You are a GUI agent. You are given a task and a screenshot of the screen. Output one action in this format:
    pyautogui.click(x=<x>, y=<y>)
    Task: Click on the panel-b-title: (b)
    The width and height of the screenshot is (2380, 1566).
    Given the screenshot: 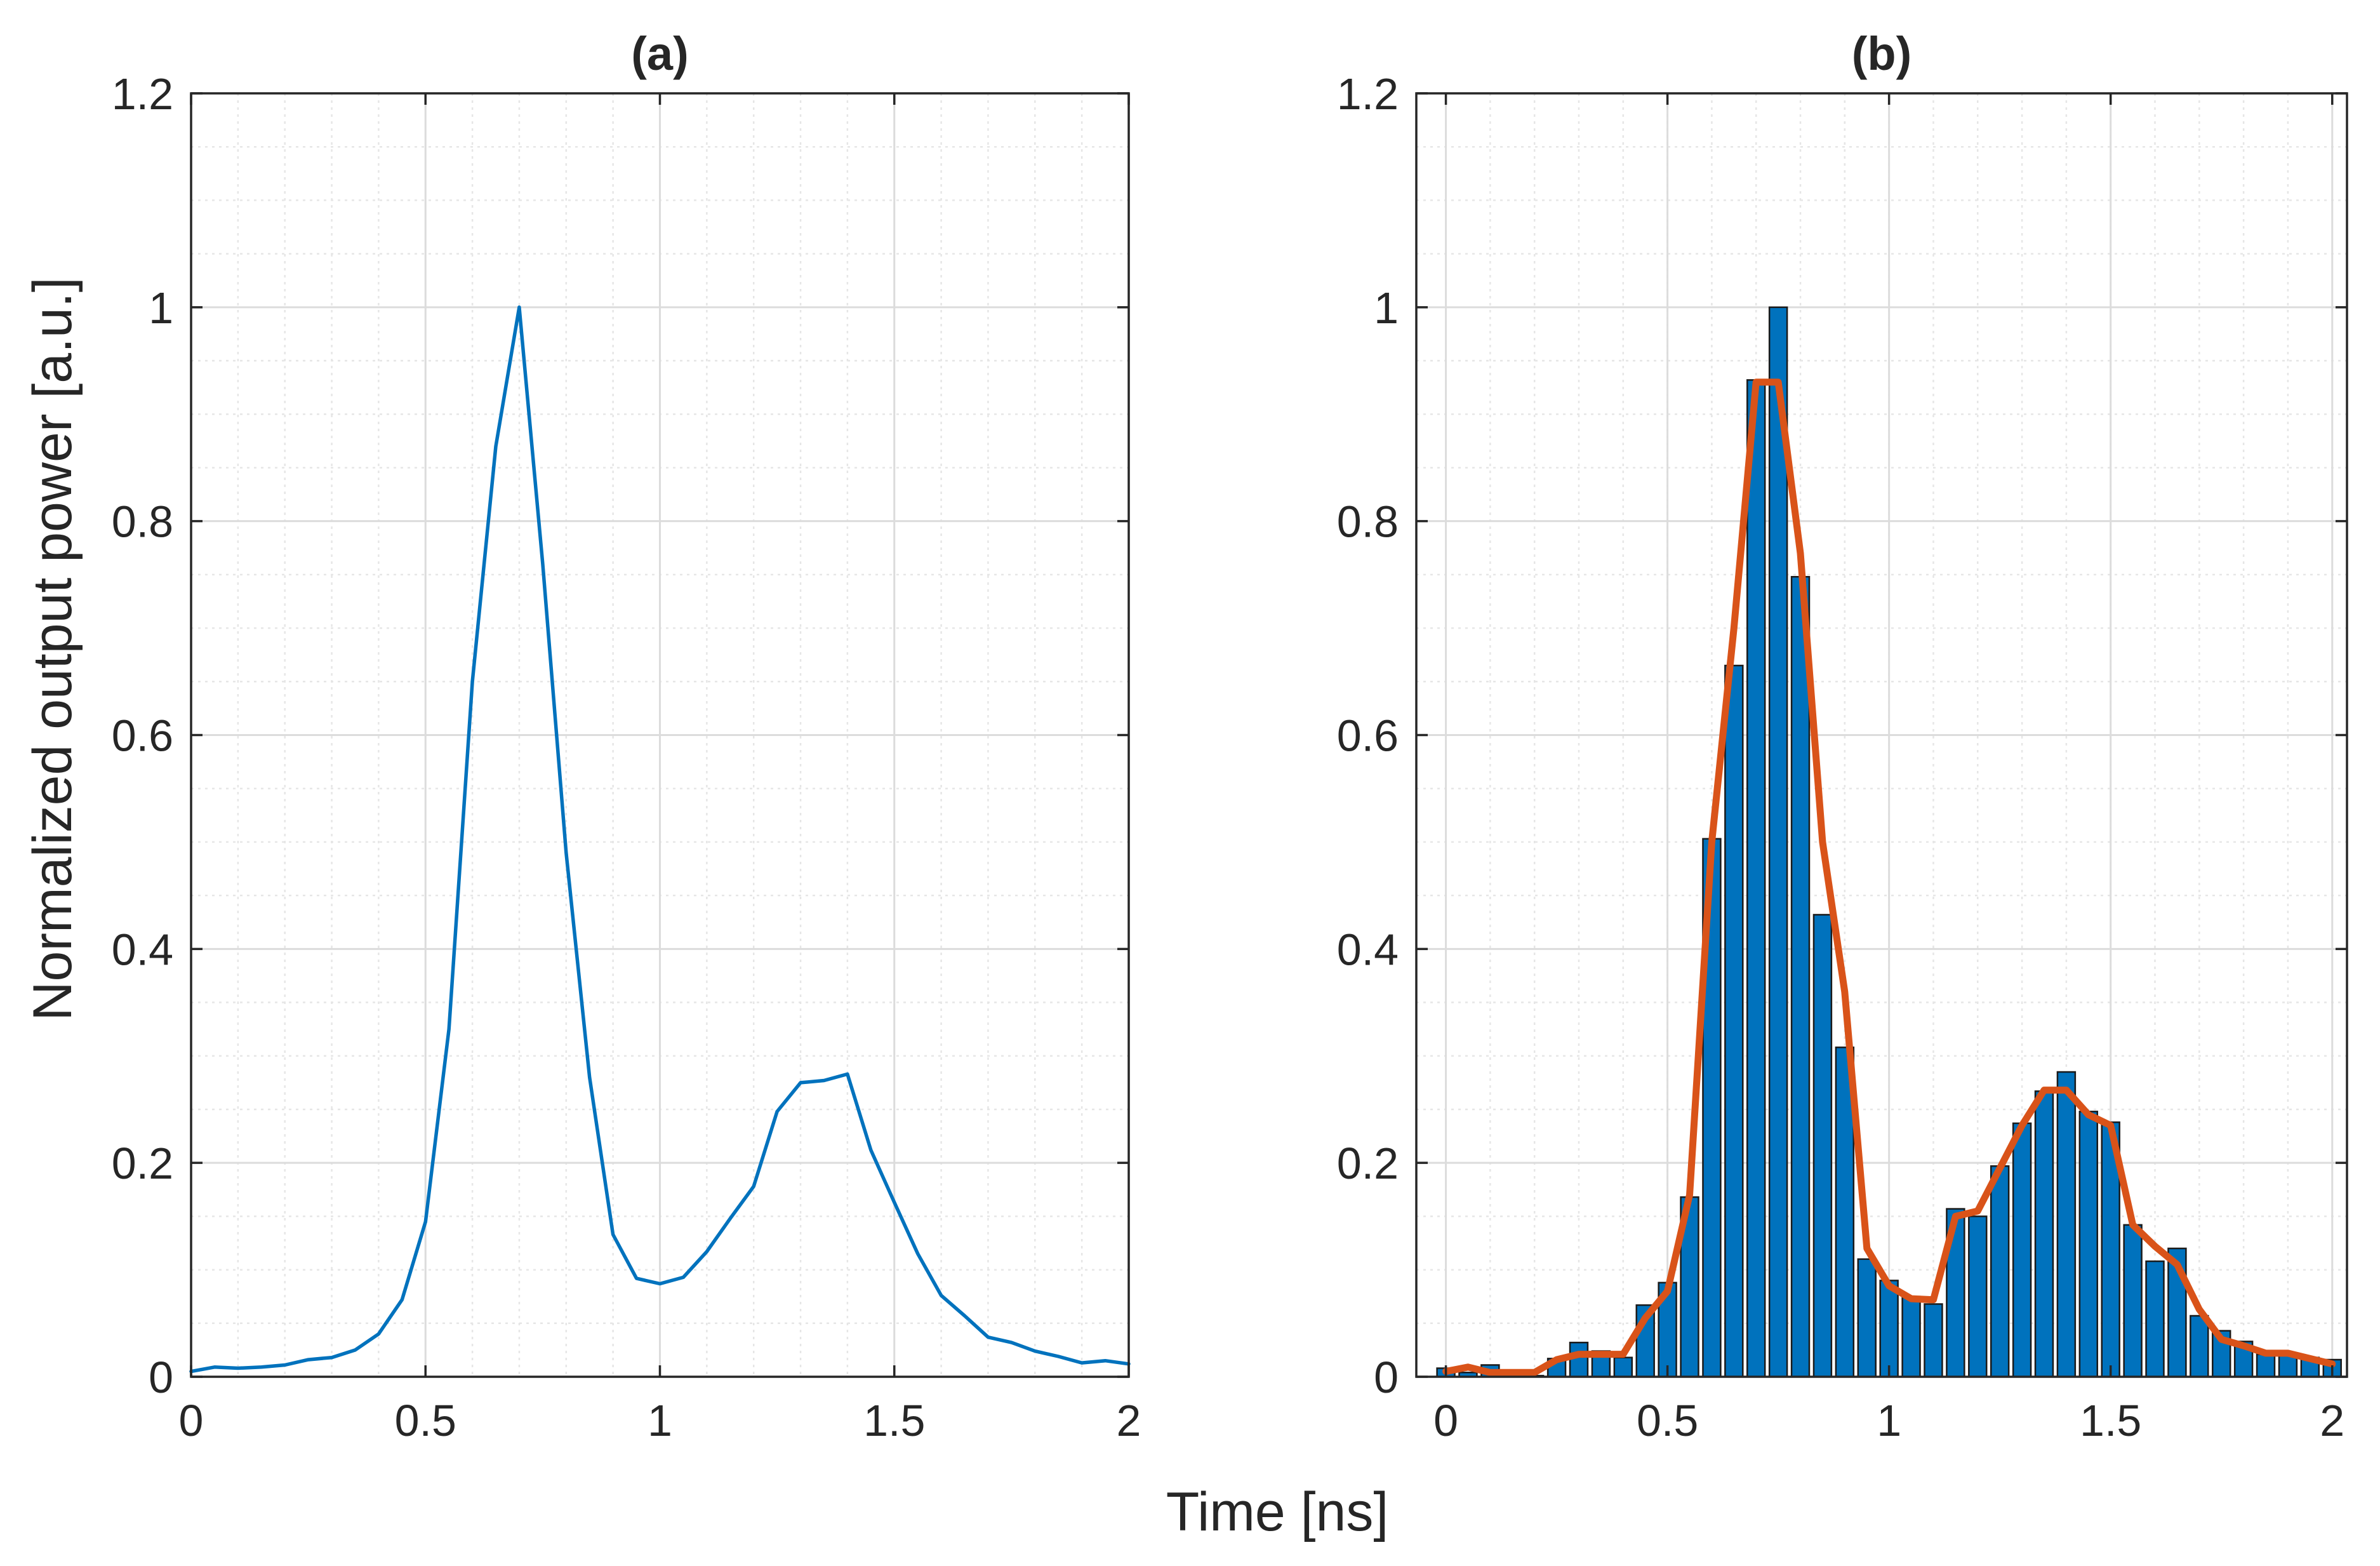 What is the action you would take?
    pyautogui.click(x=1882, y=53)
    